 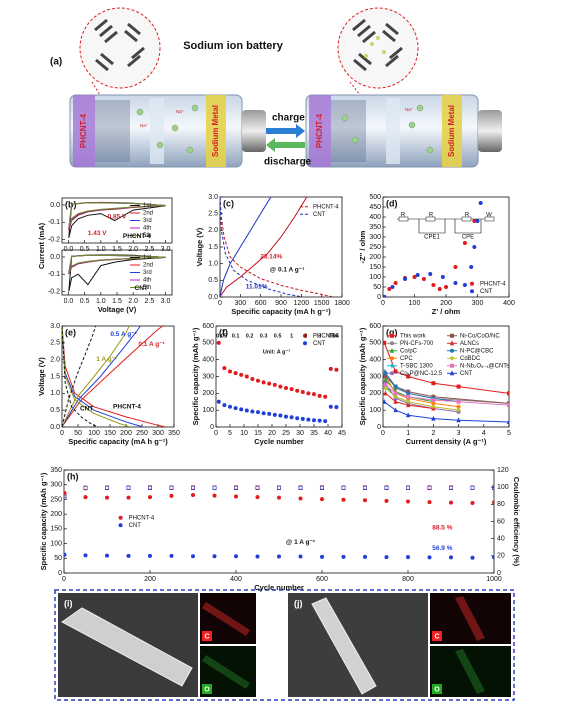 I want to click on annotation: 23.14%, so click(x=271, y=257).